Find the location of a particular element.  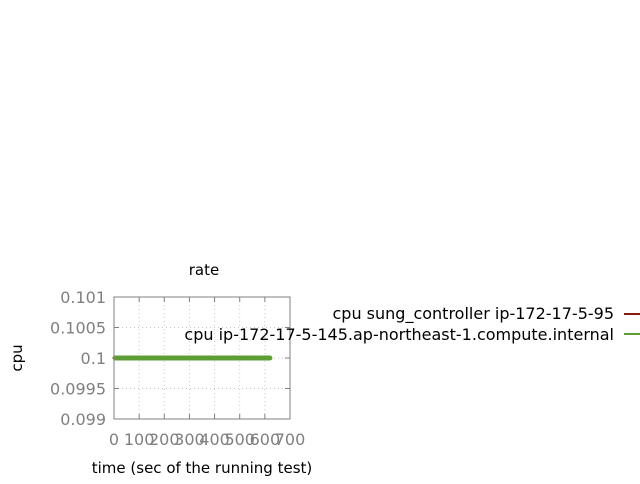

legend-entry-controller: cpu sung_controller ip-172-17-5-95 is located at coordinates (486, 314).